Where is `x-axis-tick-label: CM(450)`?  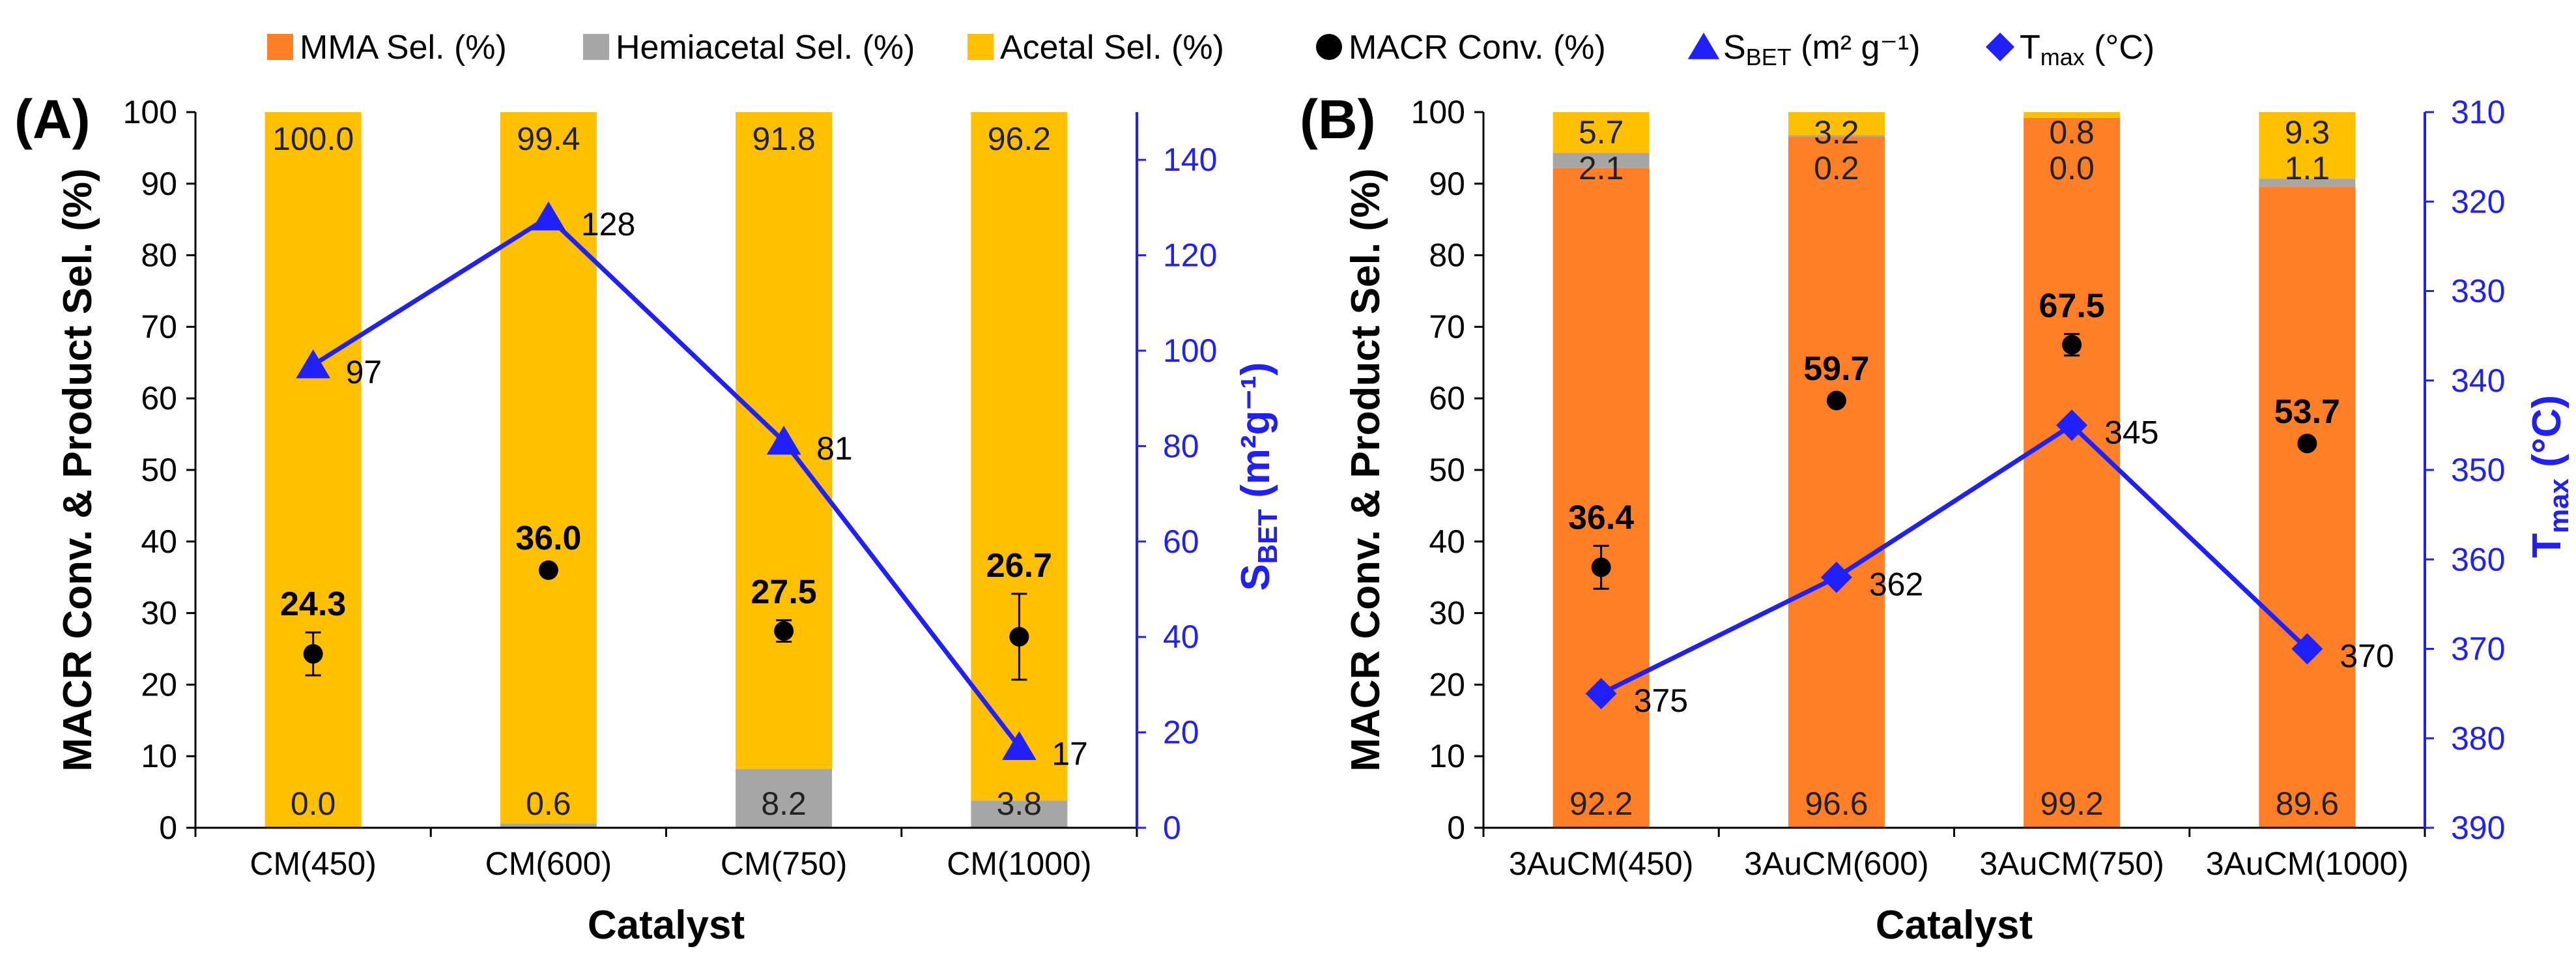
x-axis-tick-label: CM(450) is located at coordinates (313, 864).